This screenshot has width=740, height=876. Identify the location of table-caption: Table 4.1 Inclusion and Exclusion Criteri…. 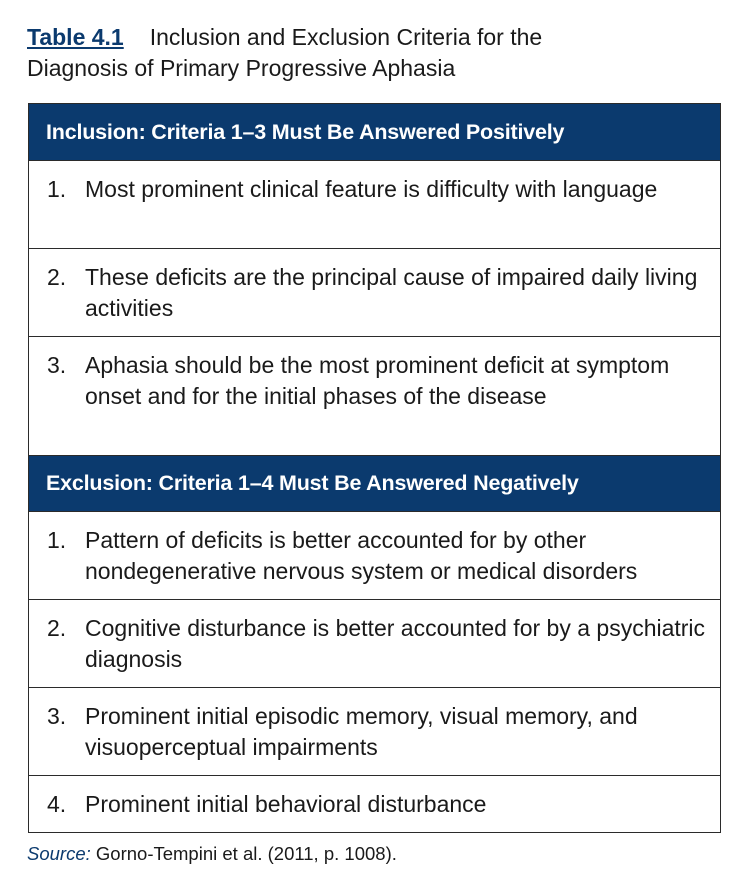
(372, 53).